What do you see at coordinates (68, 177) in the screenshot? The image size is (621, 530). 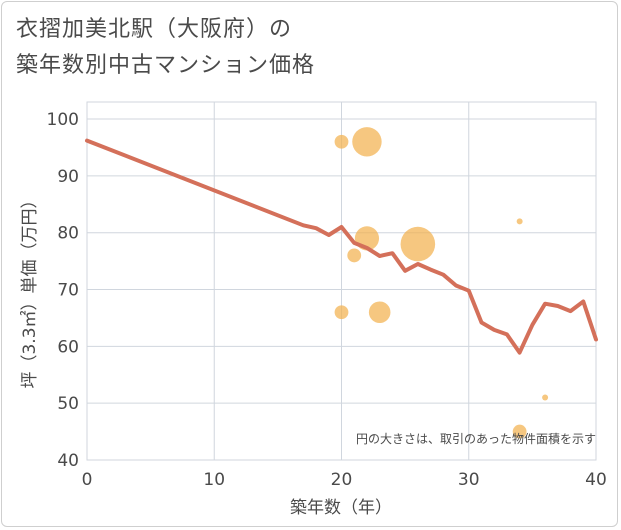 I see `y-tick-label: 90` at bounding box center [68, 177].